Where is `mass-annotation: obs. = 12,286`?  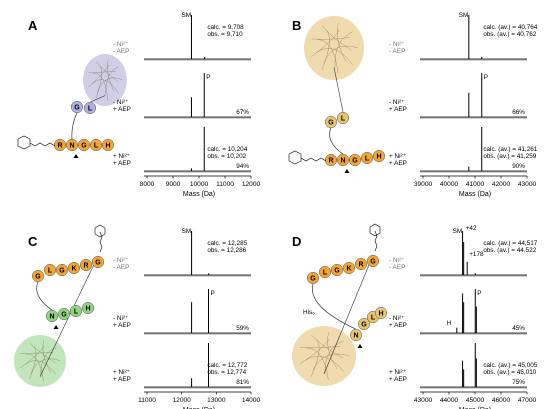 mass-annotation: obs. = 12,286 is located at coordinates (226, 250).